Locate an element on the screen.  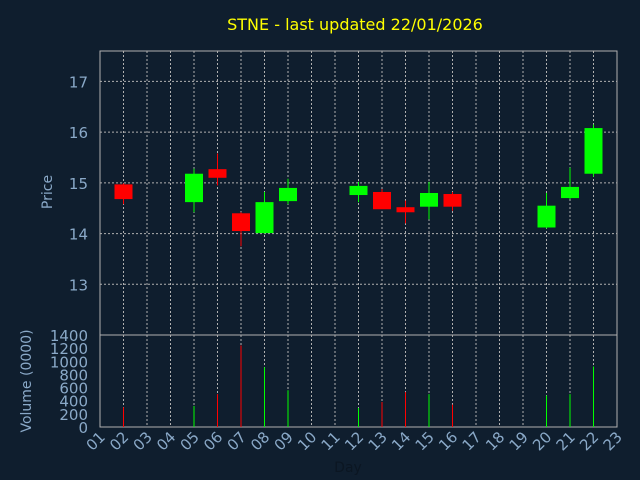
volume-tick-label: 1000 is located at coordinates (69, 362).